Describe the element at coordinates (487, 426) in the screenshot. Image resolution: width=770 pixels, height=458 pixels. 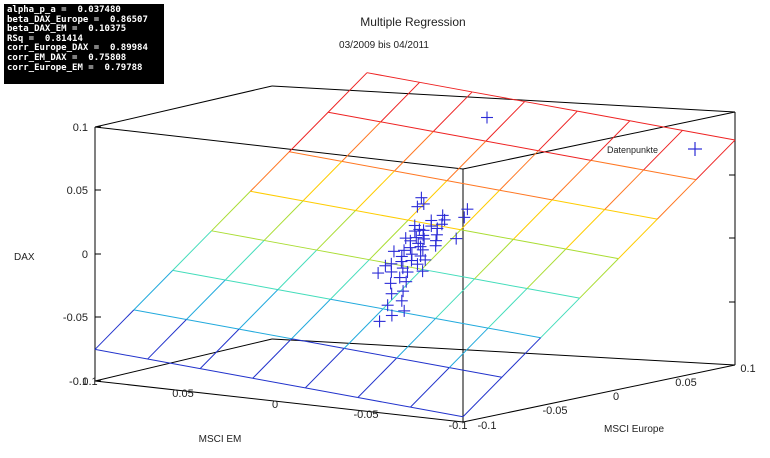
I see `y-tick-label: -0.1` at that location.